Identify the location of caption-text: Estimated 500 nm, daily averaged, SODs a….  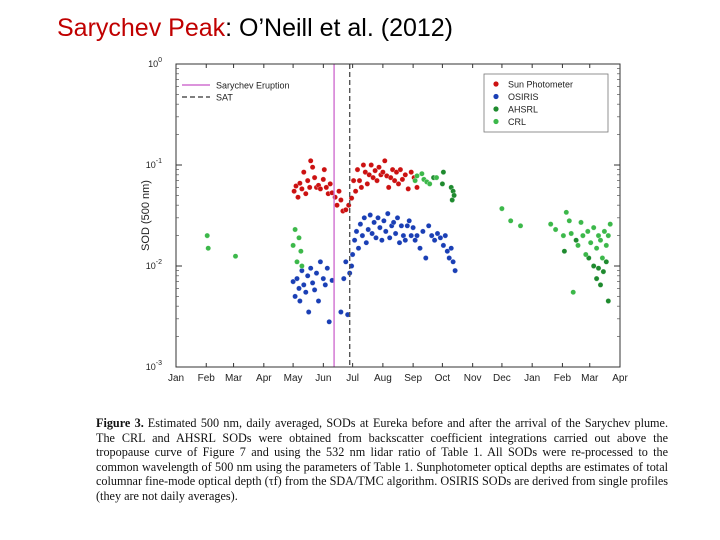
(382, 459).